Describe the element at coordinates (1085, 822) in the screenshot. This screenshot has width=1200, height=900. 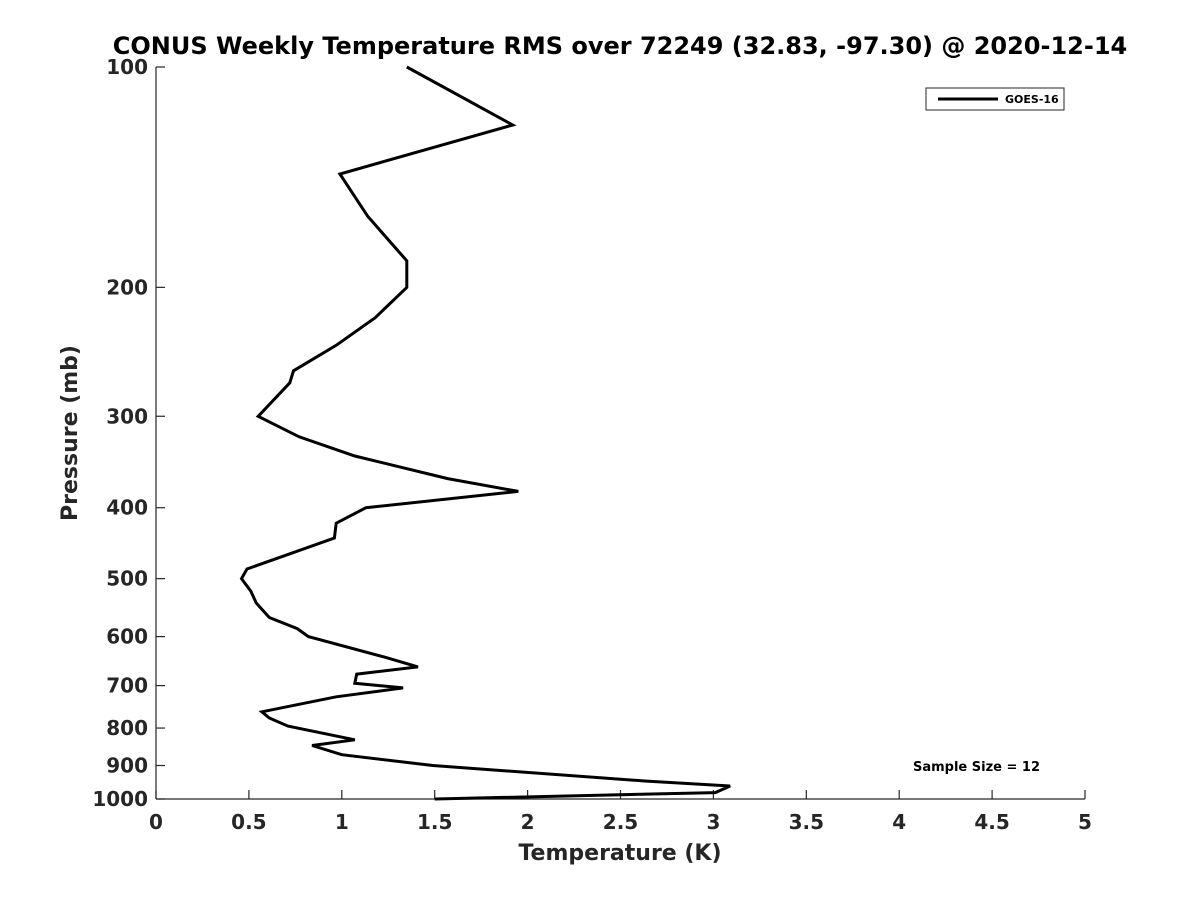
I see `x-tick-label: 5` at that location.